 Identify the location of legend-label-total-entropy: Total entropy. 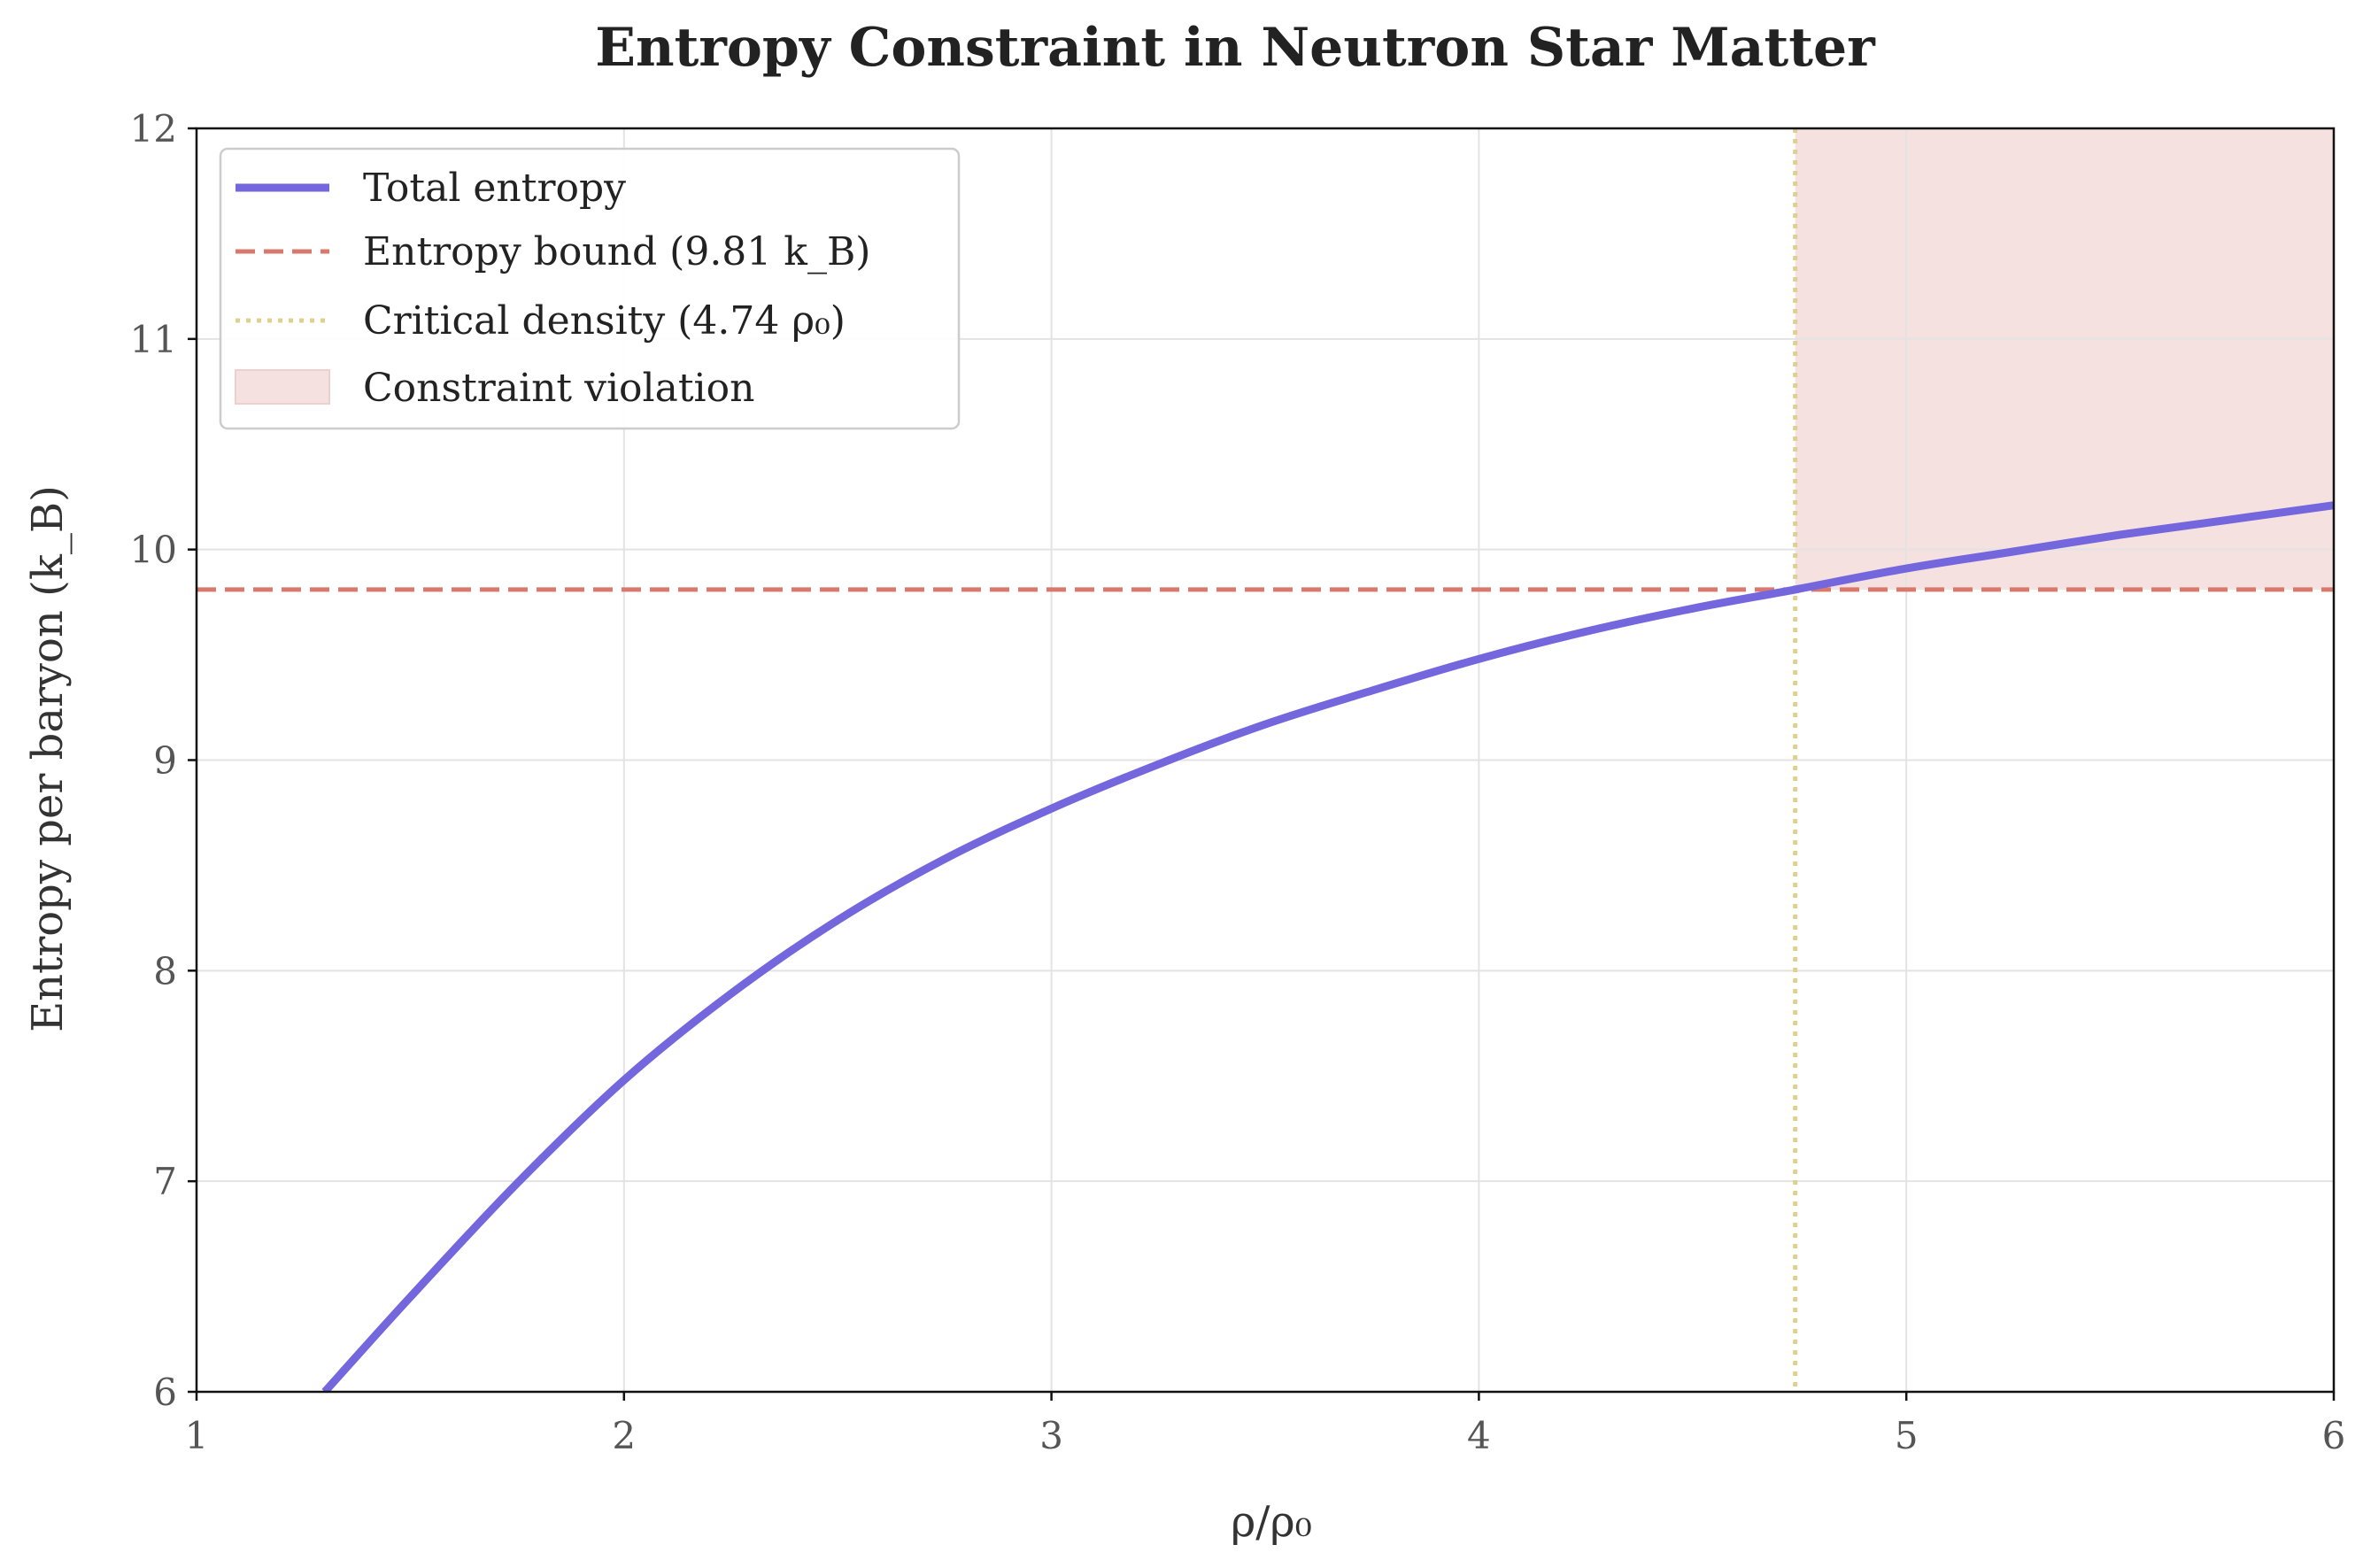
(495, 188).